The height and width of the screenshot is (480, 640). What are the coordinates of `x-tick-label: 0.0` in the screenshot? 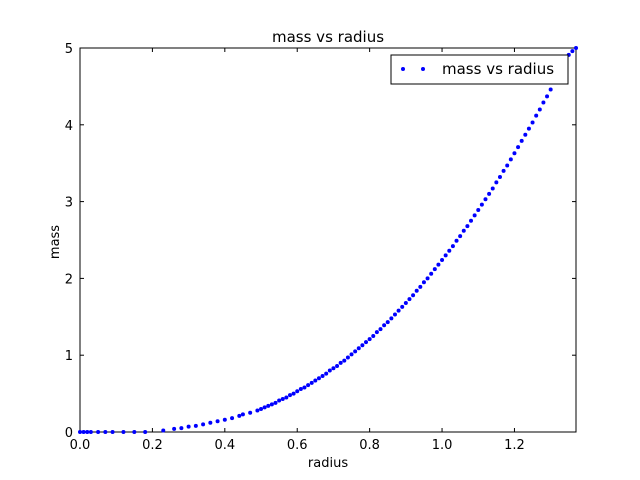 It's located at (80, 445).